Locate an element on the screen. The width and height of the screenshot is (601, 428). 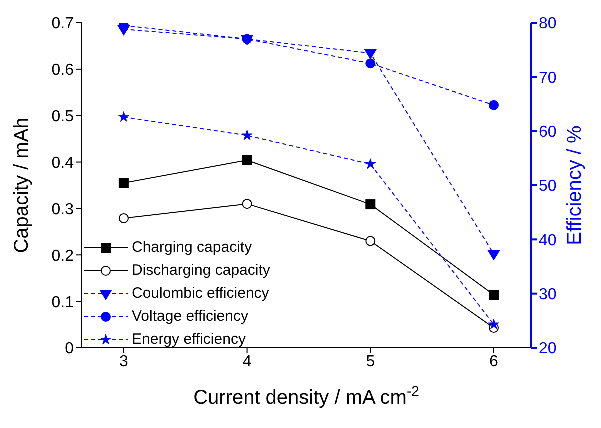
y-tick-label: 0.6 is located at coordinates (63, 71).